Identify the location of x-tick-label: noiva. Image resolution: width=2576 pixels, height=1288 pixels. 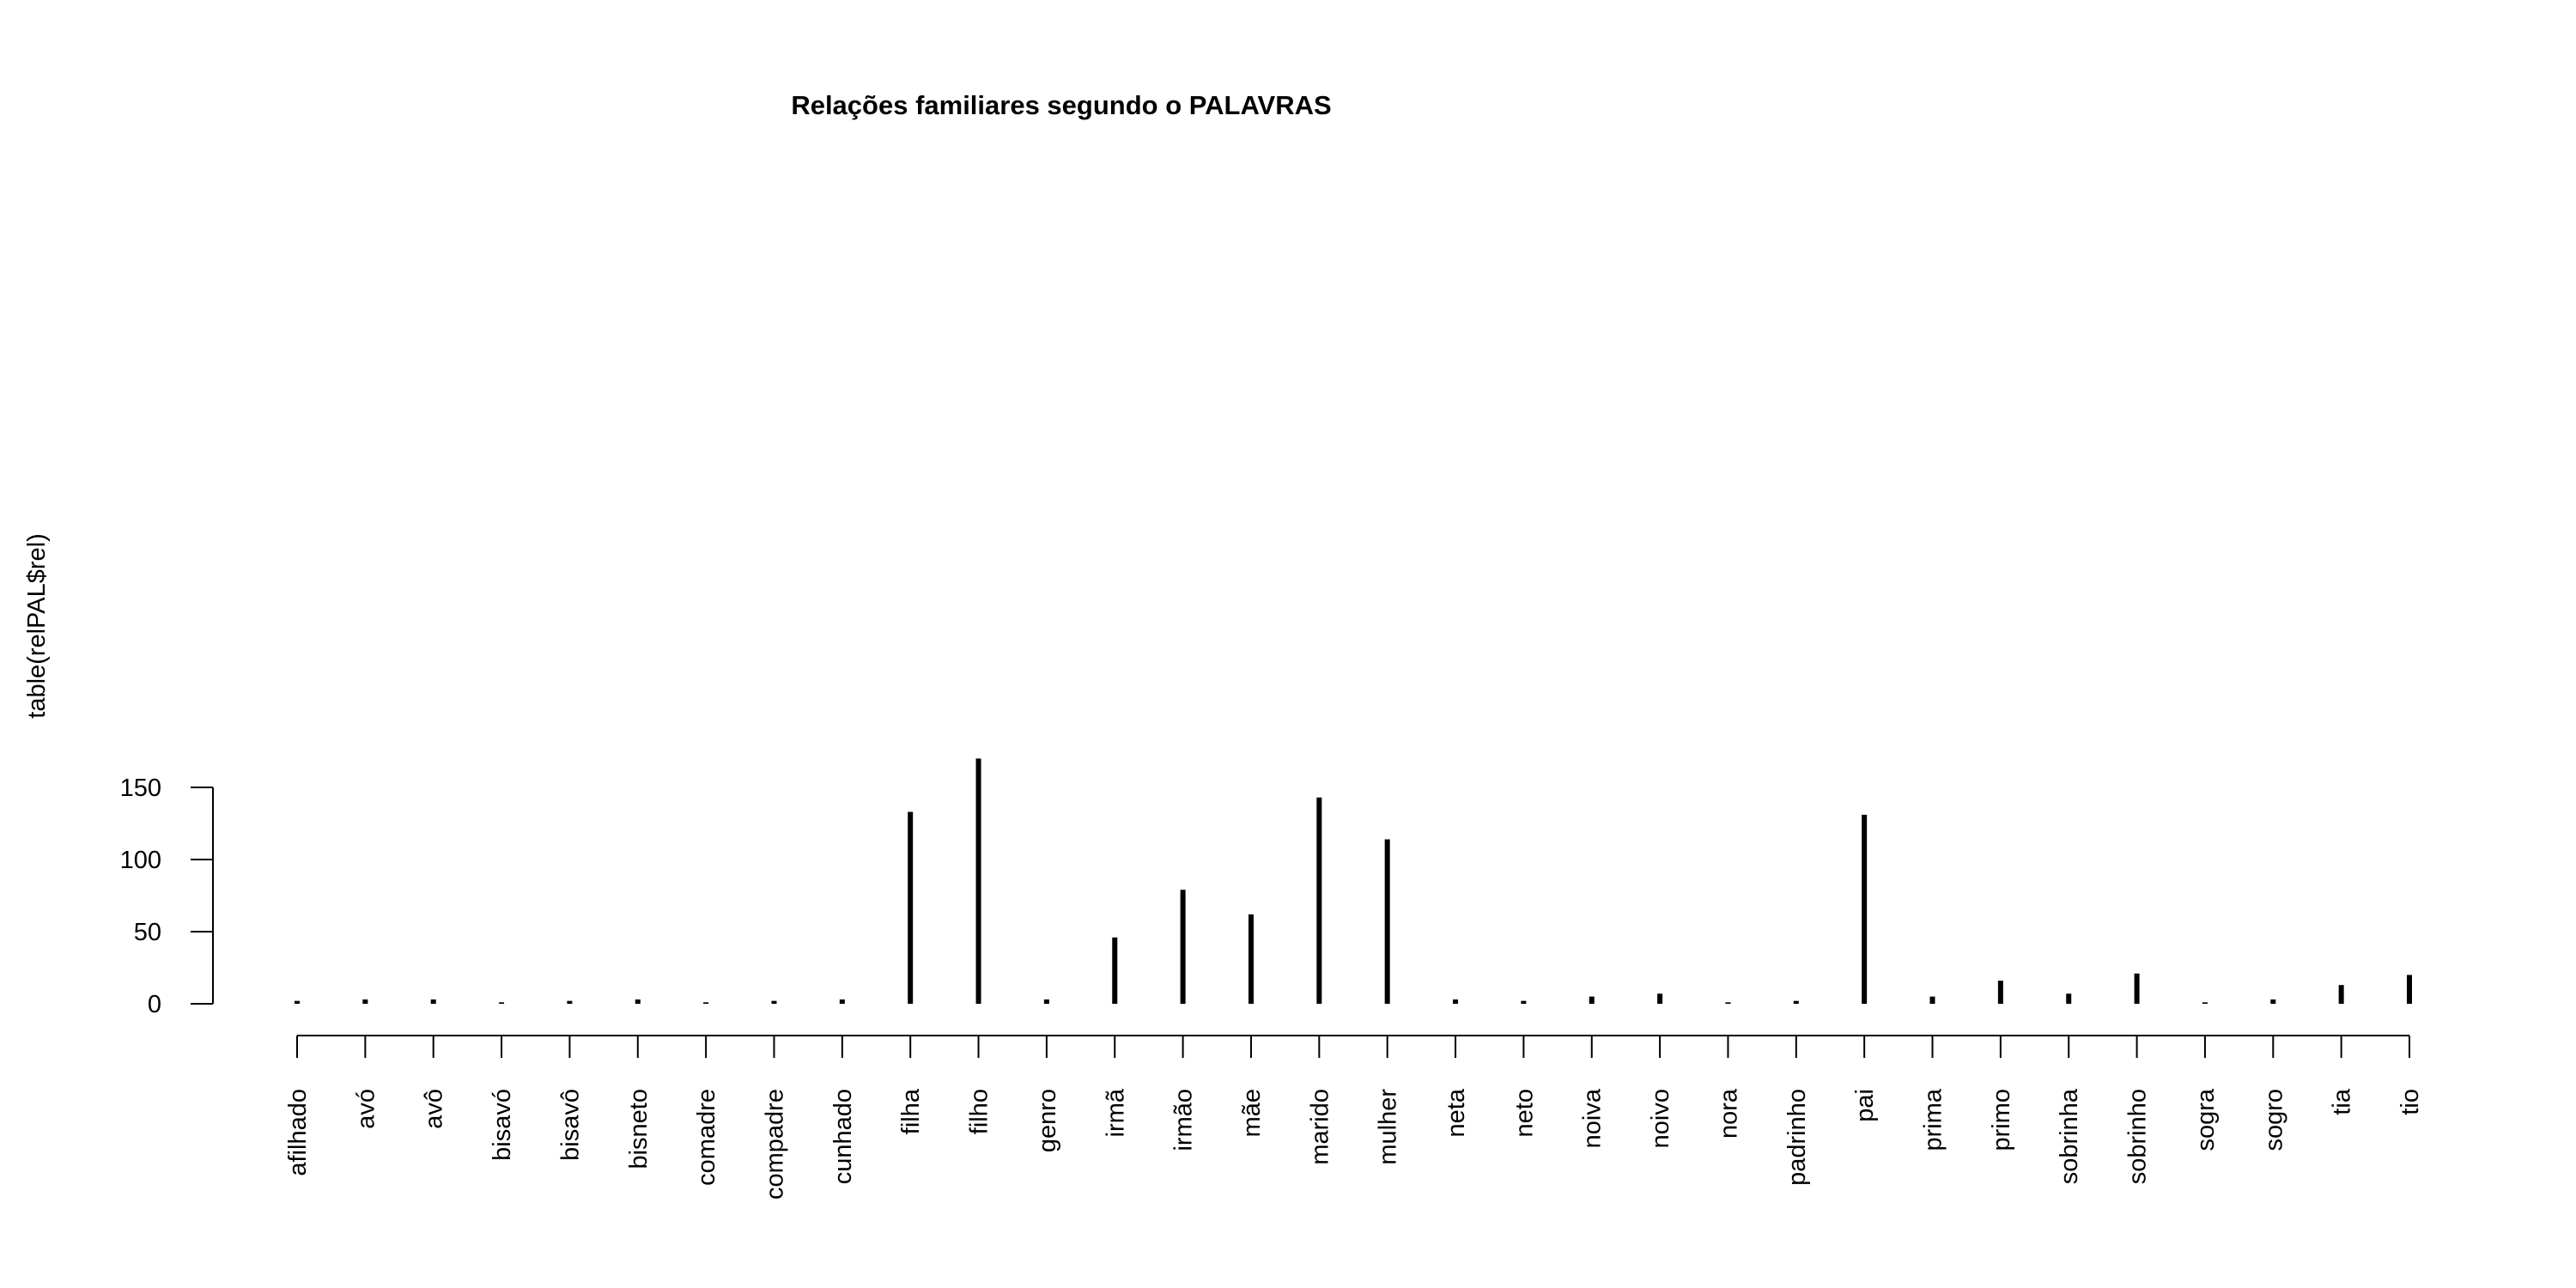
(1593, 1118).